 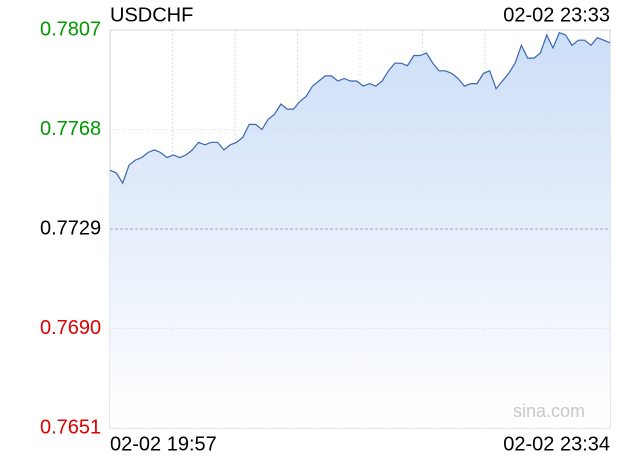 I want to click on y-tick-label: 0.7807, so click(x=70, y=29).